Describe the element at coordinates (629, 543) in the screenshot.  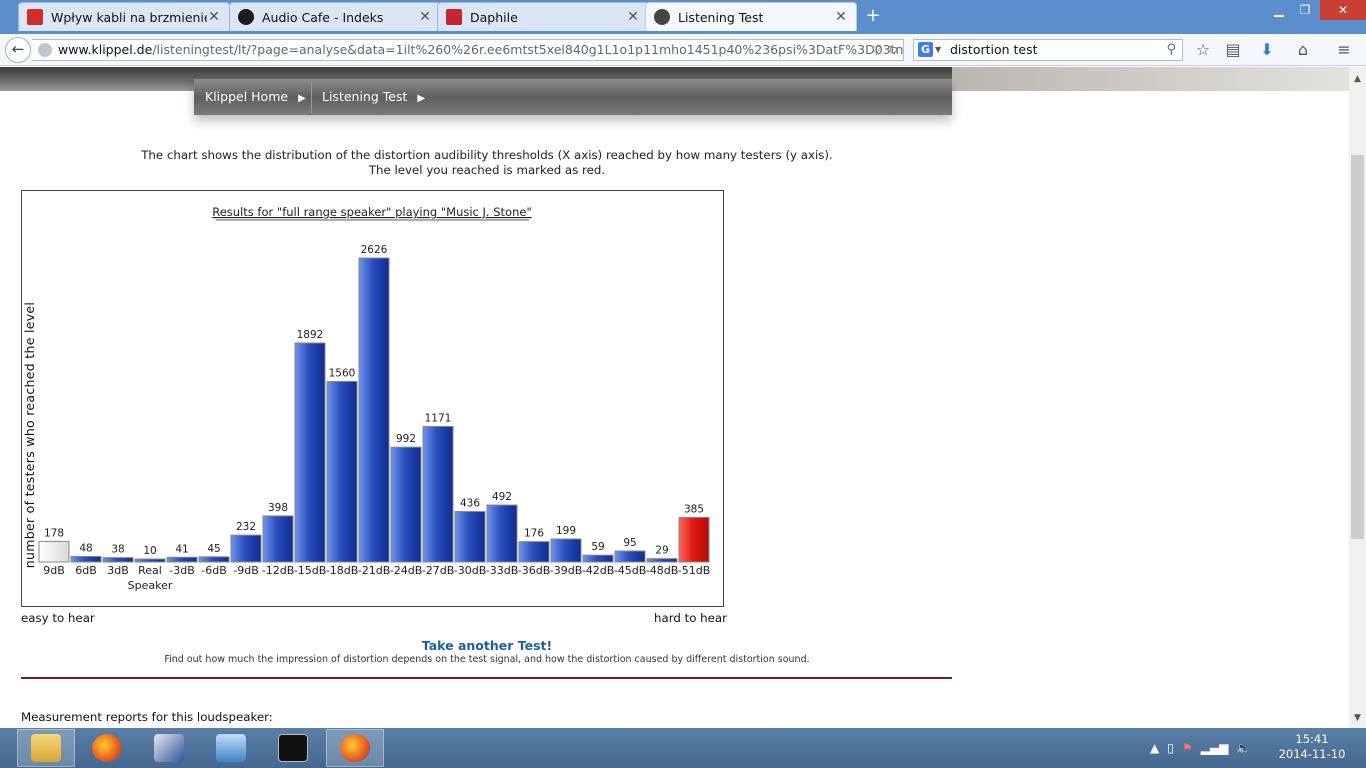
I see `bar-value-label: 95` at that location.